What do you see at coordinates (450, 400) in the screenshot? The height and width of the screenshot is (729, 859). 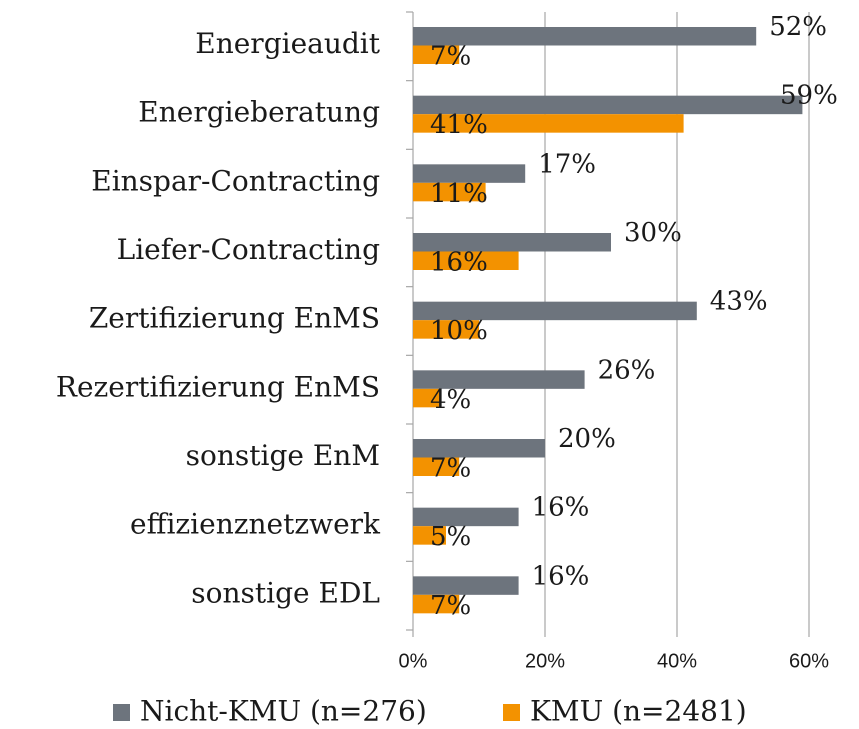 I see `data-label: 4%` at bounding box center [450, 400].